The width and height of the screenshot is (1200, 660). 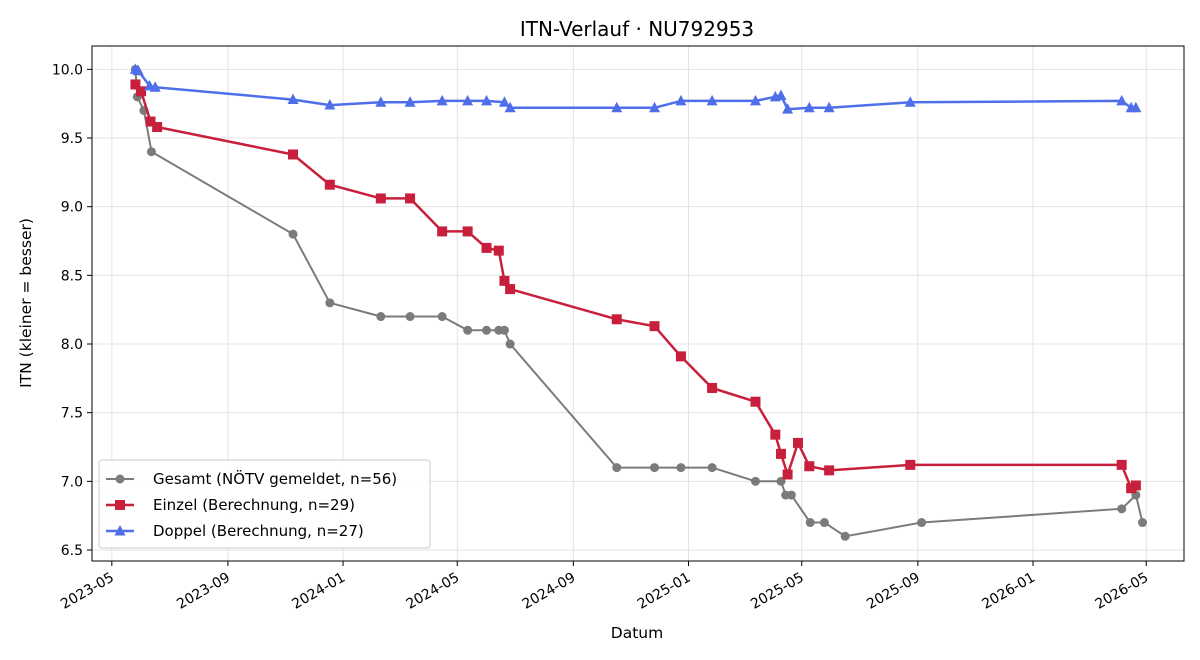 What do you see at coordinates (254, 505) in the screenshot?
I see `legend-label: Einzel (Berechnung, n=29)` at bounding box center [254, 505].